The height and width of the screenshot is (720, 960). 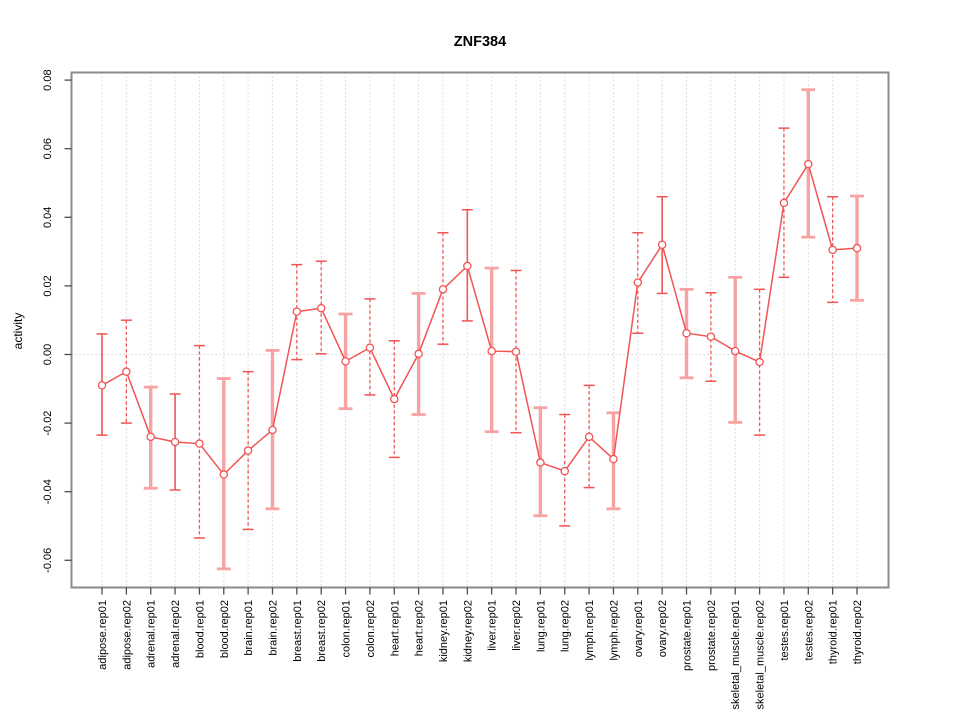 What do you see at coordinates (48, 354) in the screenshot?
I see `y-tick-label: 0.00` at bounding box center [48, 354].